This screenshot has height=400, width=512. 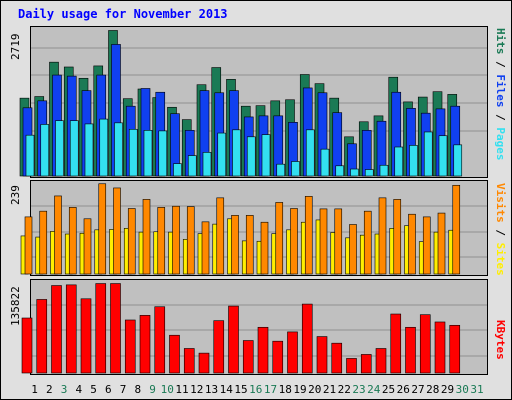 I want to click on day-label-22: 22, so click(x=344, y=389).